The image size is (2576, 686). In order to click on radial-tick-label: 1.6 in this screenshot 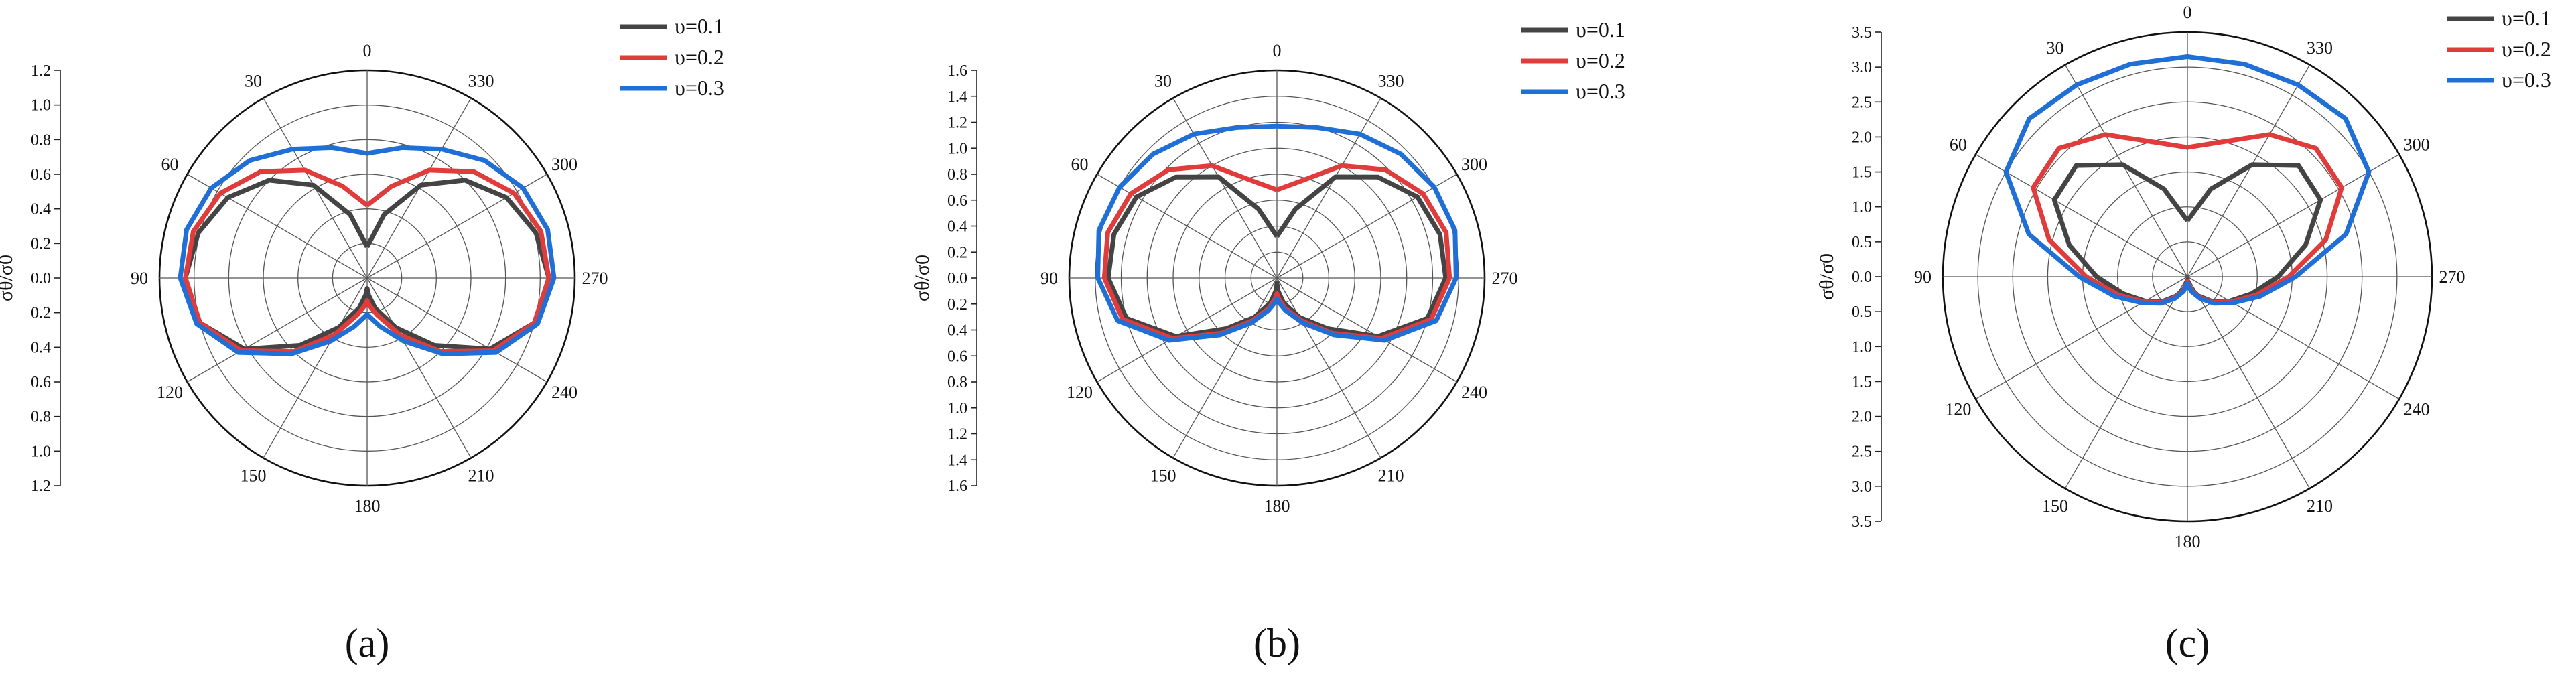, I will do `click(957, 71)`.